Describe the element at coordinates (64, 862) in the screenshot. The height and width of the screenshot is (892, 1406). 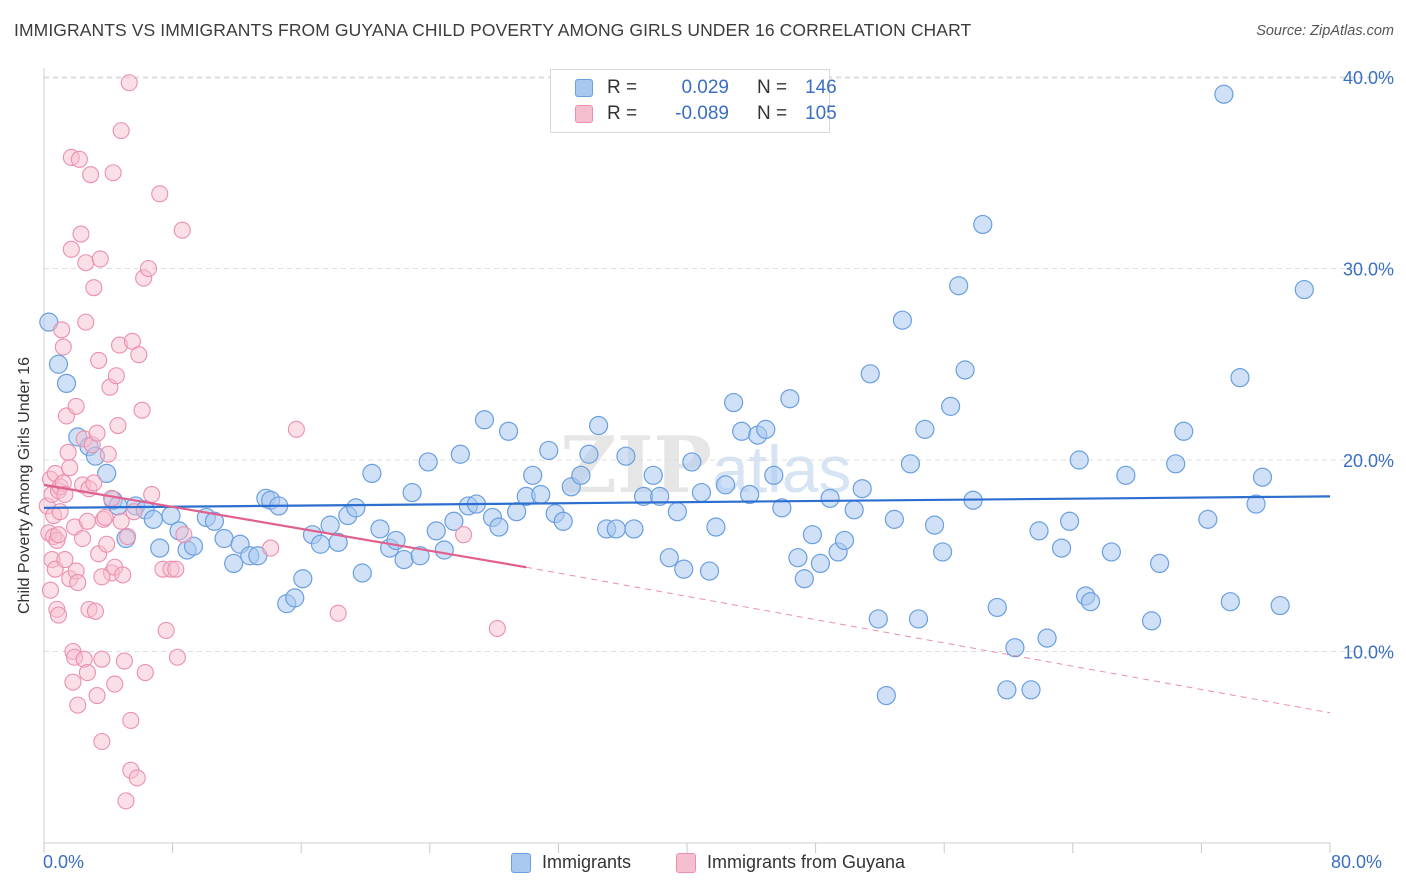
I see `x-tick-label-min: 0.0%` at that location.